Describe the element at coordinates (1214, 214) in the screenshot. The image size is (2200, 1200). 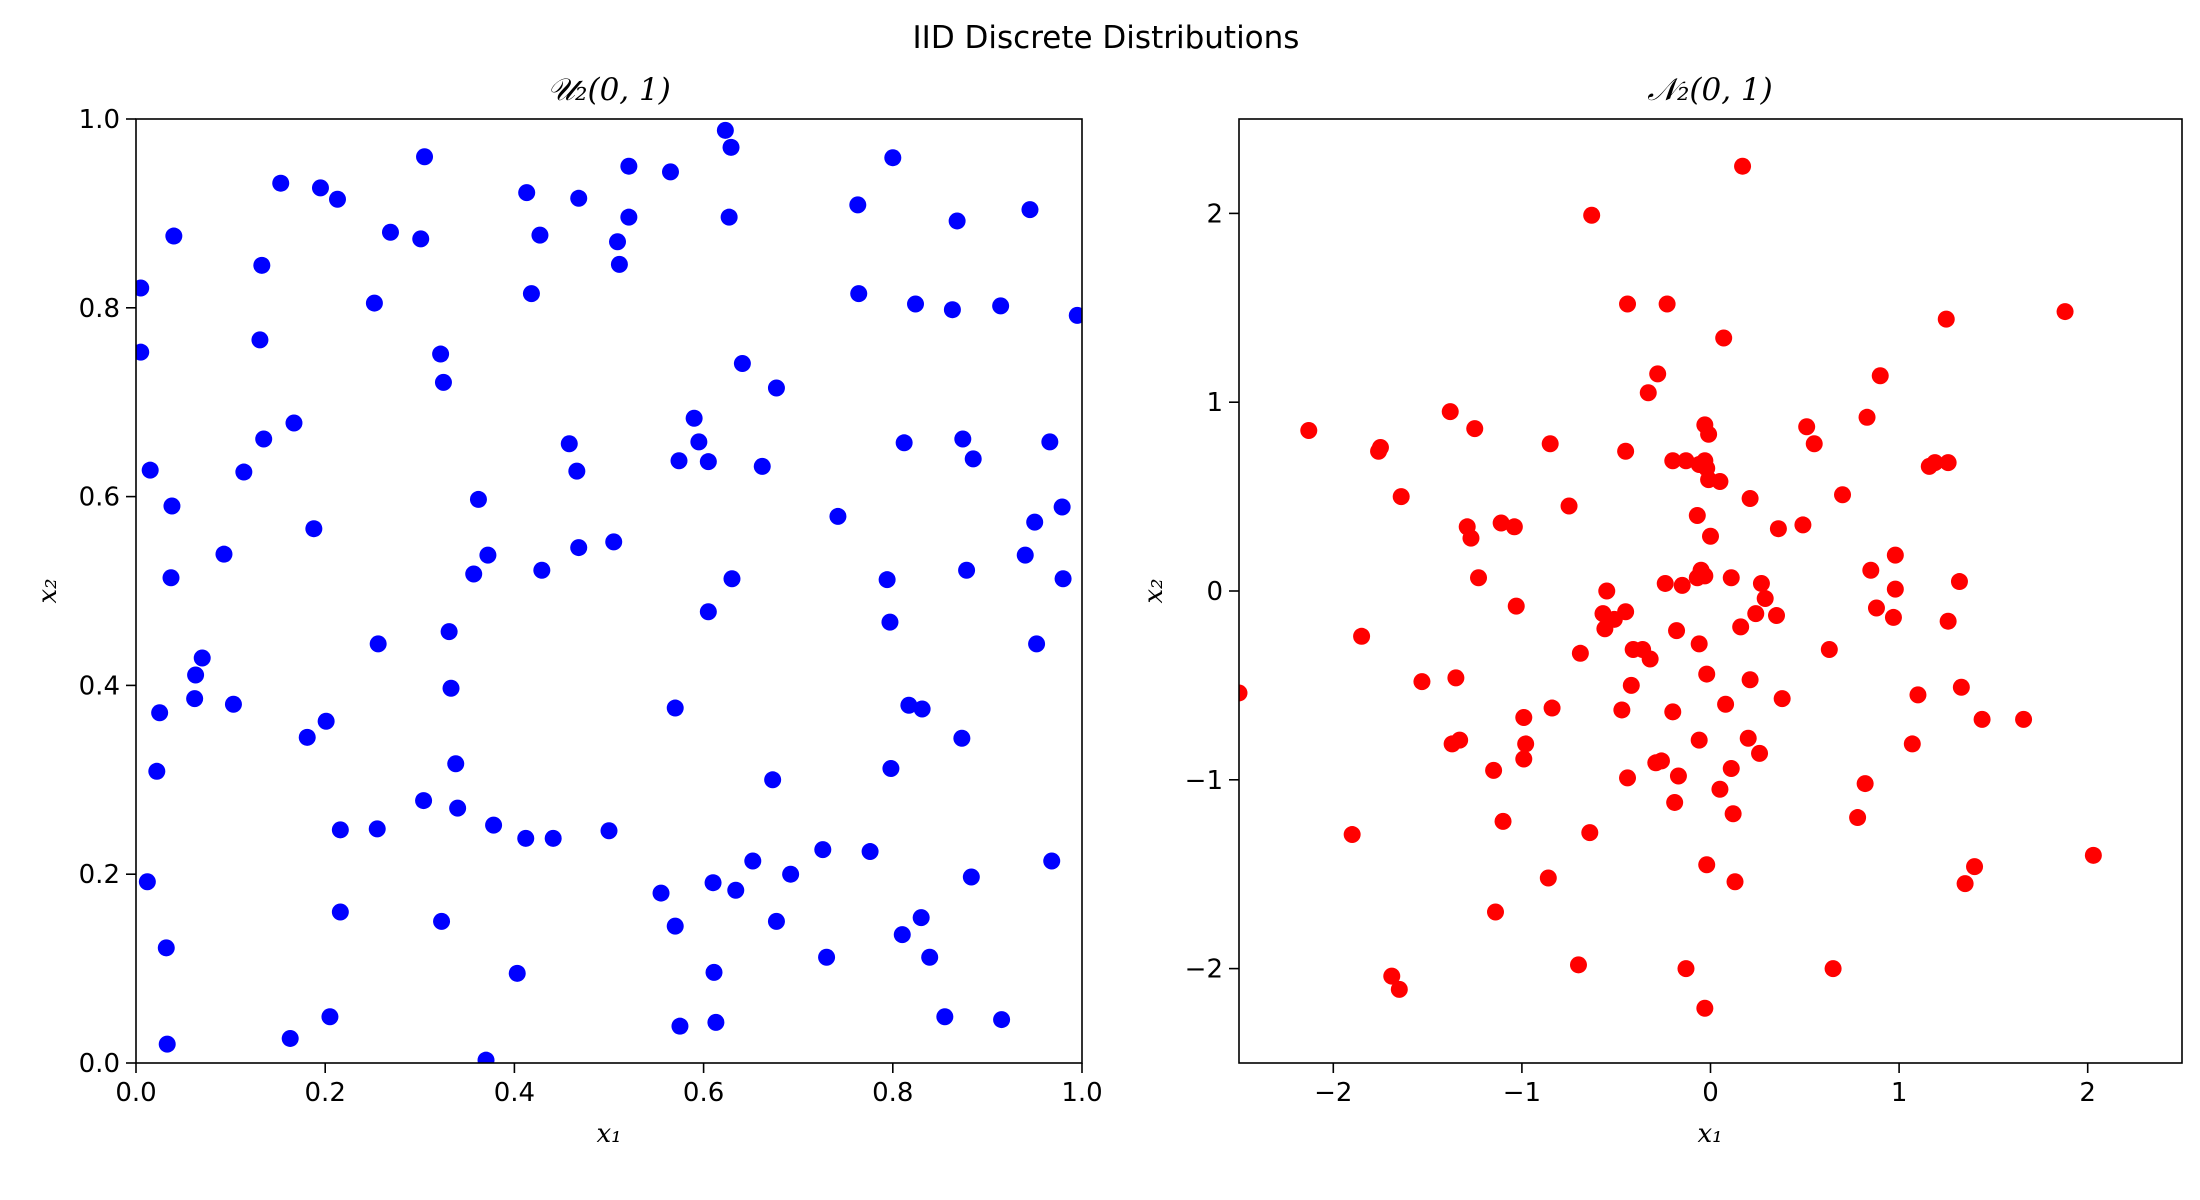
I see `normal-y-tick-label-4: 2` at that location.